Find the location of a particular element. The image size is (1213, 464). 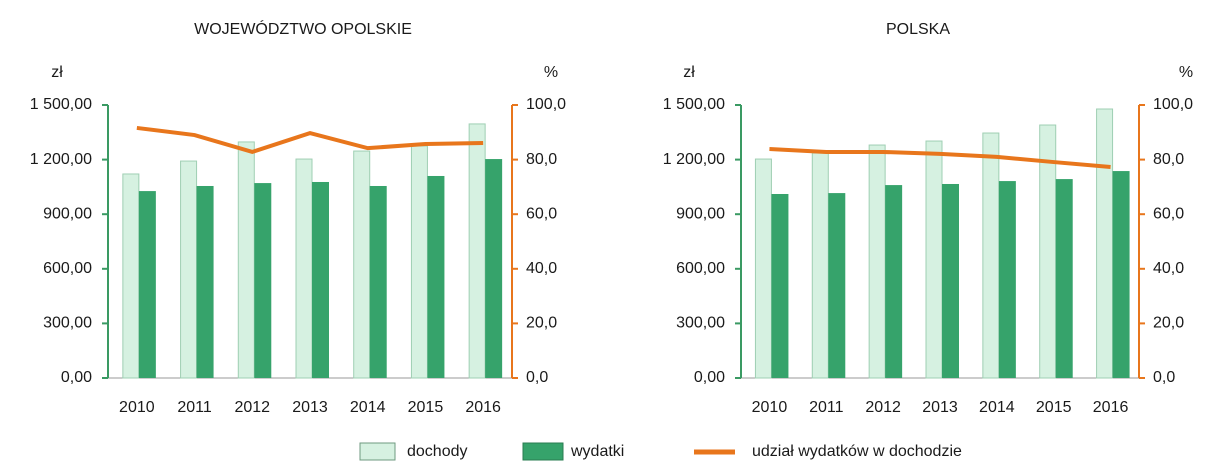

legend-label: udział wydatków w dochodzie is located at coordinates (857, 451).